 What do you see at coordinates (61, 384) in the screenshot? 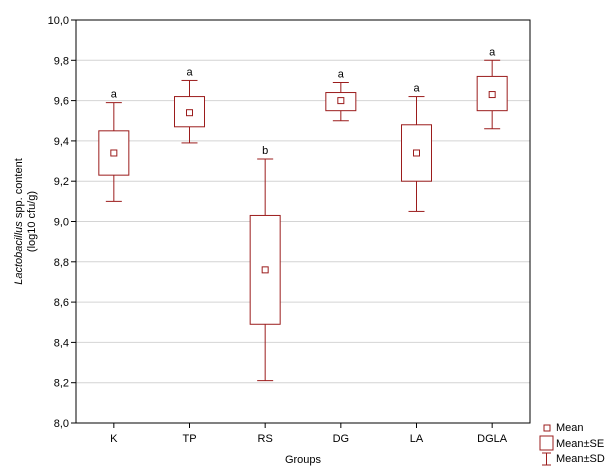
I see `y-tick-label: 8,2` at bounding box center [61, 384].